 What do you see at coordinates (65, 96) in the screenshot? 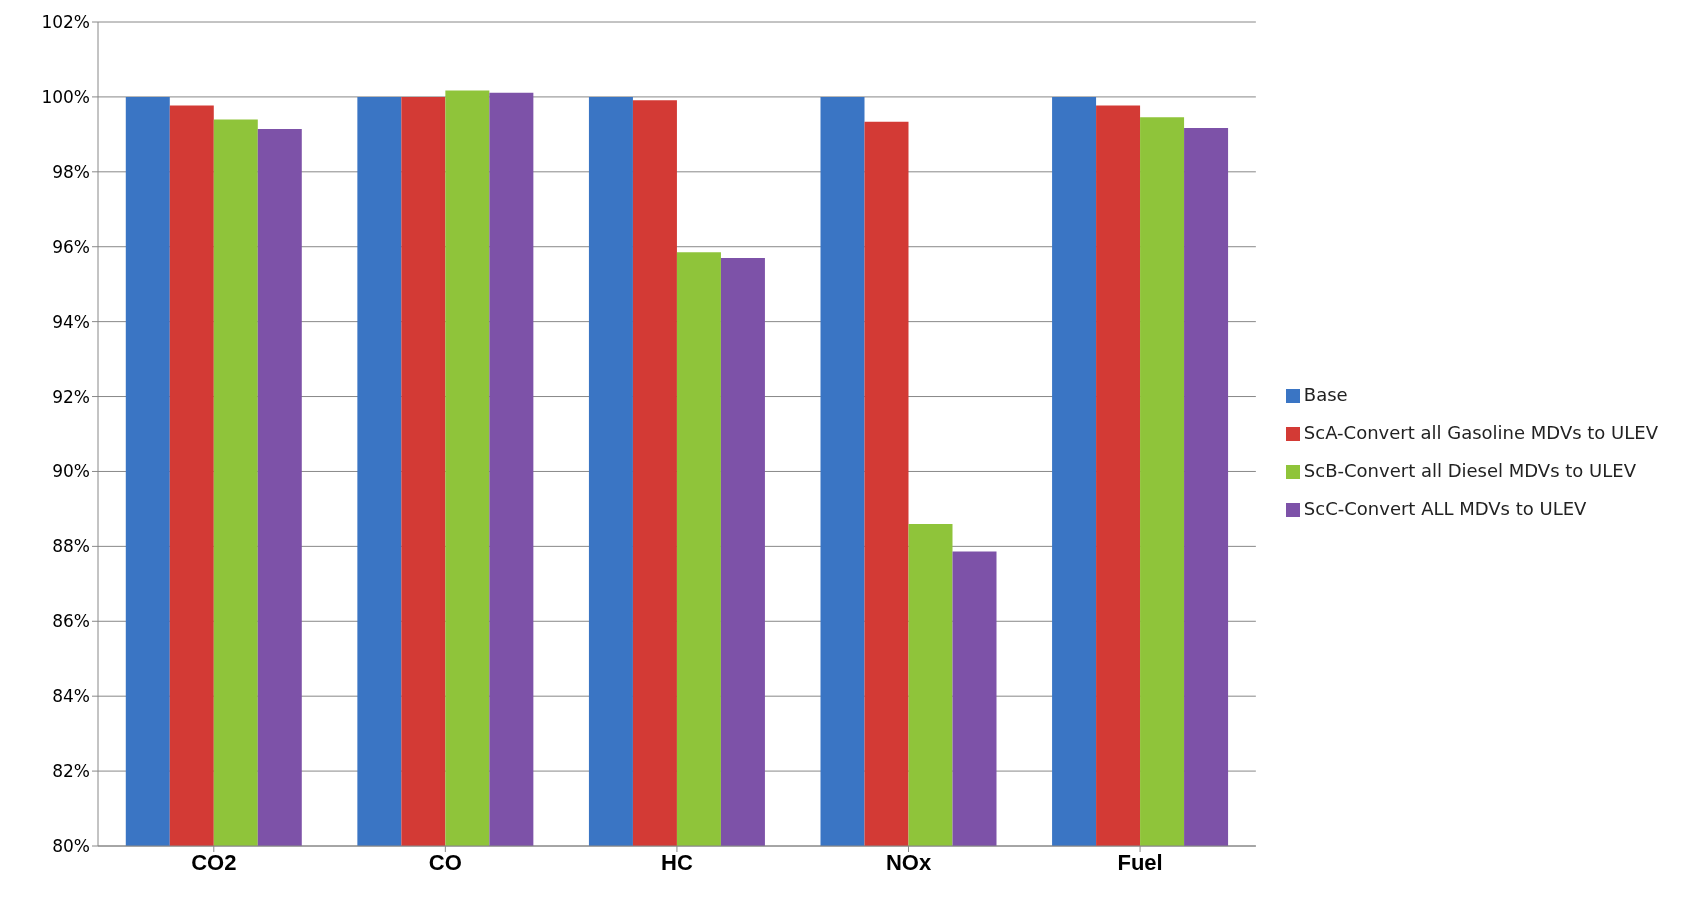
I see `y-tick-label: 100%` at bounding box center [65, 96].